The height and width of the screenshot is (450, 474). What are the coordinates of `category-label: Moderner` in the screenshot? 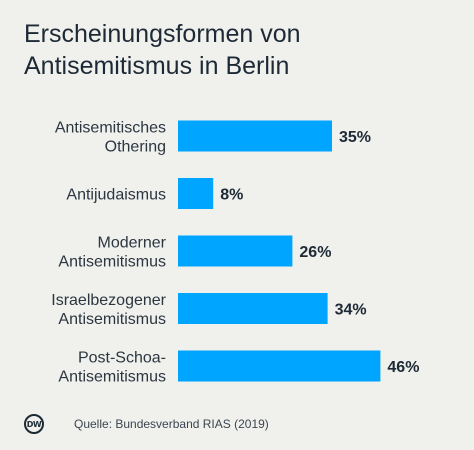 It's located at (132, 243).